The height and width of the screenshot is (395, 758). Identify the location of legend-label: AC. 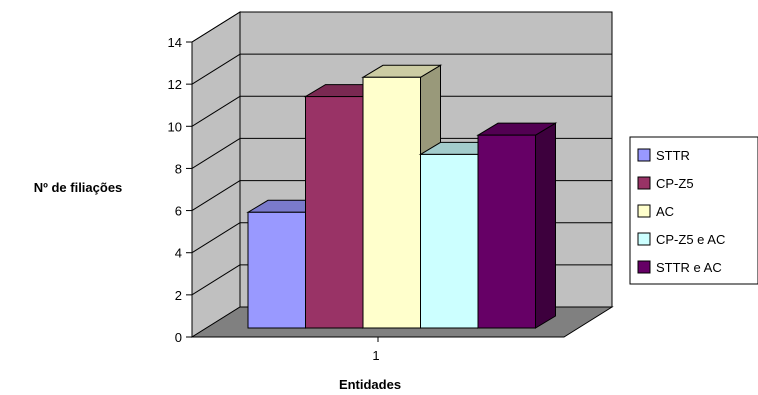
(665, 211).